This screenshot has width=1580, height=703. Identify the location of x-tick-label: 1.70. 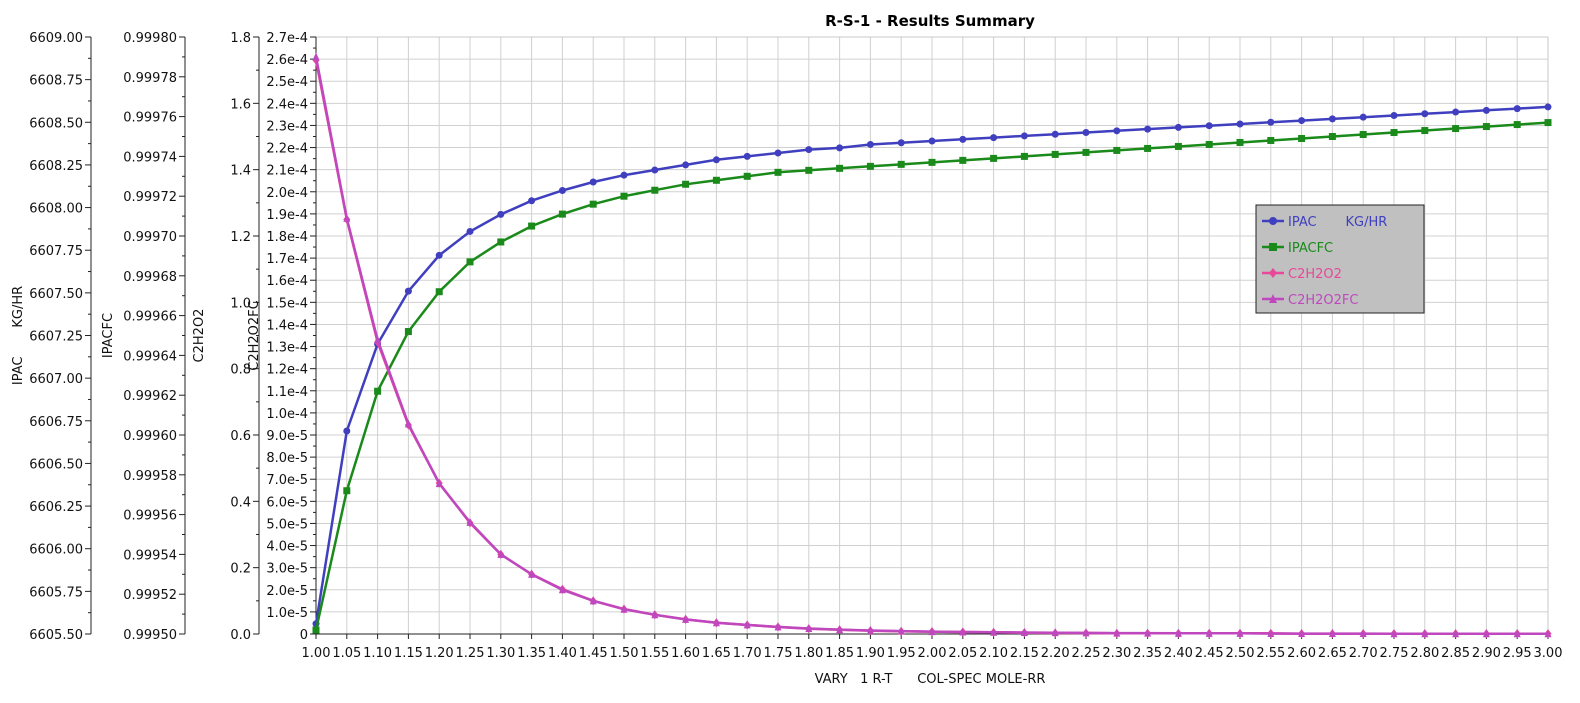
(747, 653).